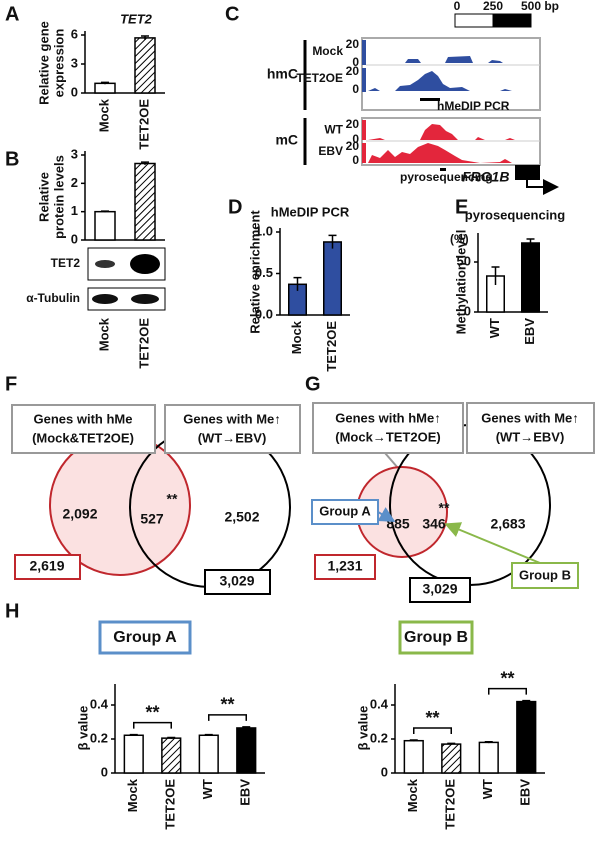 The width and height of the screenshot is (600, 845). I want to click on y-tick-label: 1, so click(74, 210).